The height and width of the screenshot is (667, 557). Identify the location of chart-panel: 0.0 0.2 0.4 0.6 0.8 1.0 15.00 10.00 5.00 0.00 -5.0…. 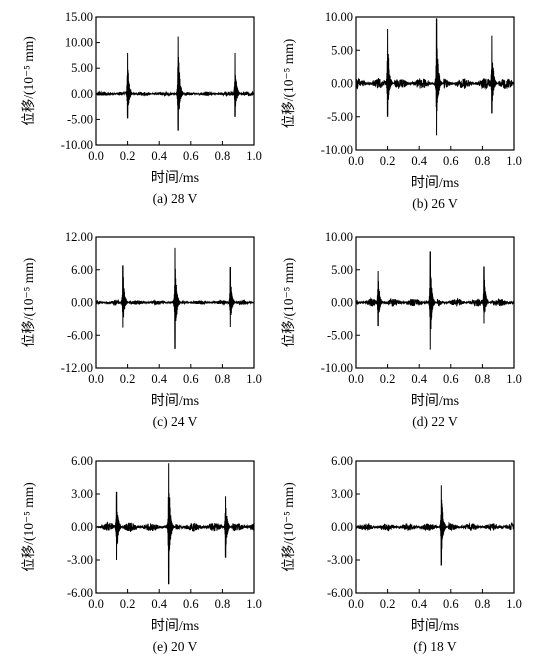
(141, 108).